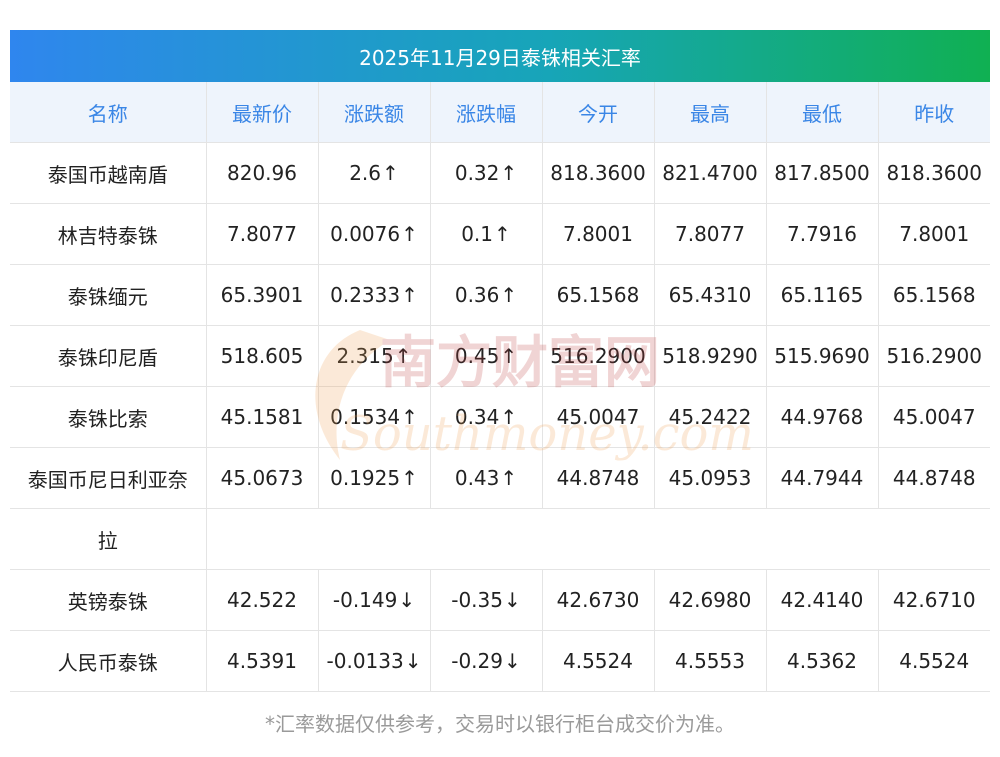  What do you see at coordinates (822, 112) in the screenshot?
I see `column-header-low: 最低` at bounding box center [822, 112].